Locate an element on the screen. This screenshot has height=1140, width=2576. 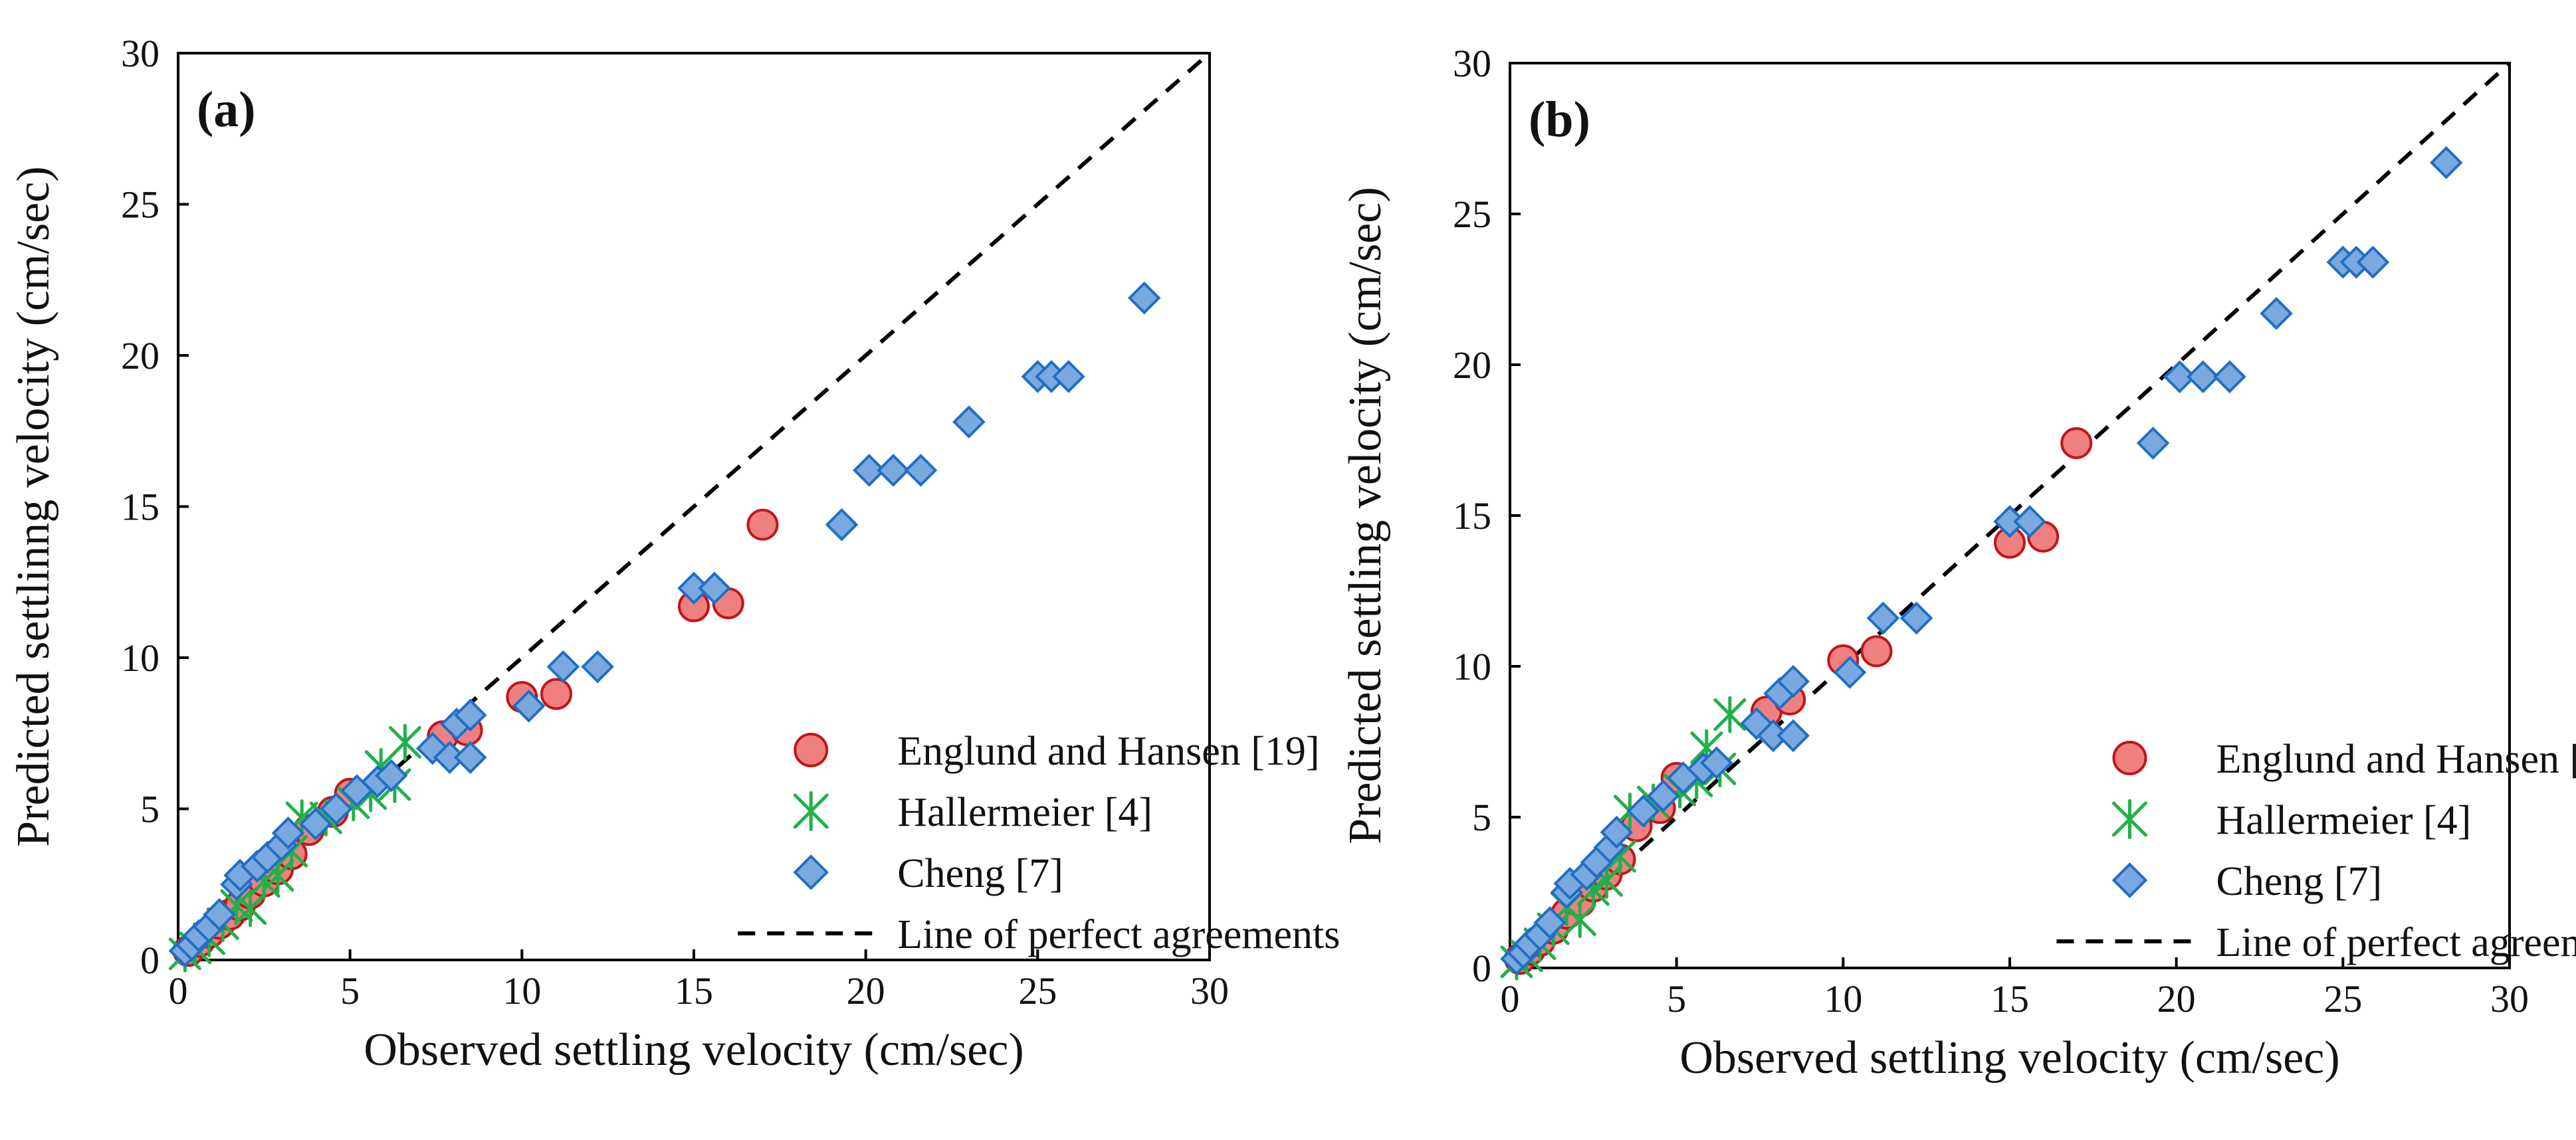
panel-label: (b) is located at coordinates (1559, 120).